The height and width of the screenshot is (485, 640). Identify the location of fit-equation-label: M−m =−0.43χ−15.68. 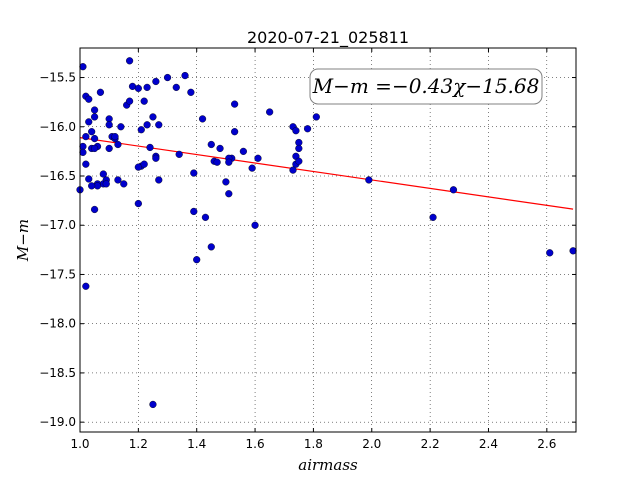
(426, 86).